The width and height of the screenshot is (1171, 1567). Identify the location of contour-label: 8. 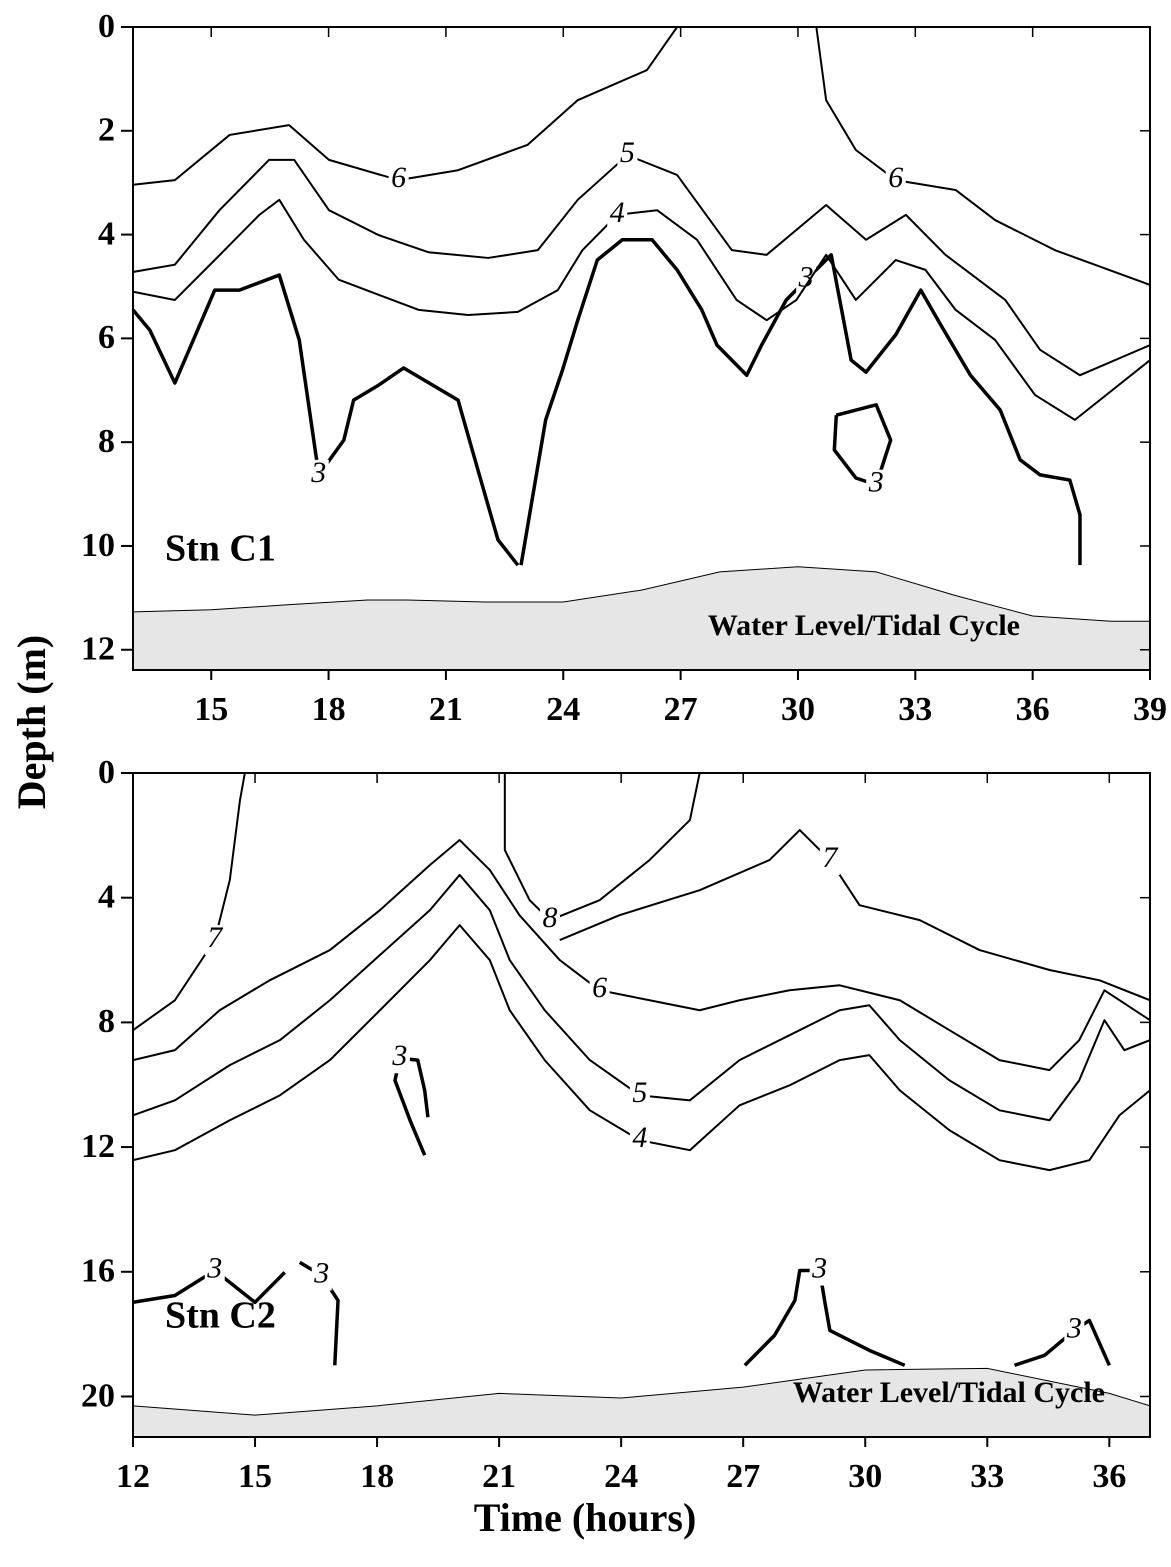
(549, 917).